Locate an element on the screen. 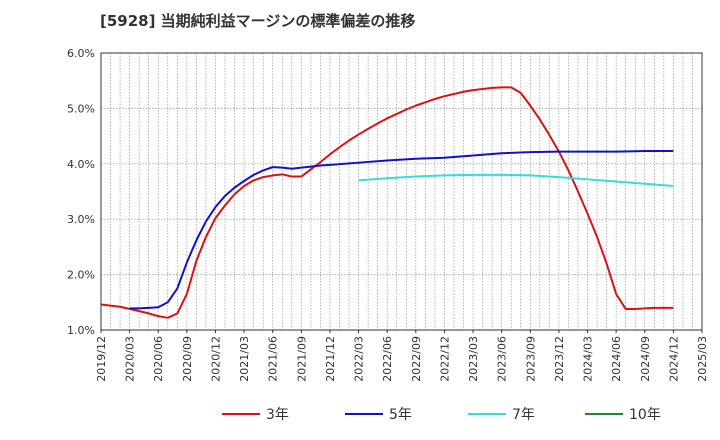  x-tick-label: 2022/09 is located at coordinates (416, 359).